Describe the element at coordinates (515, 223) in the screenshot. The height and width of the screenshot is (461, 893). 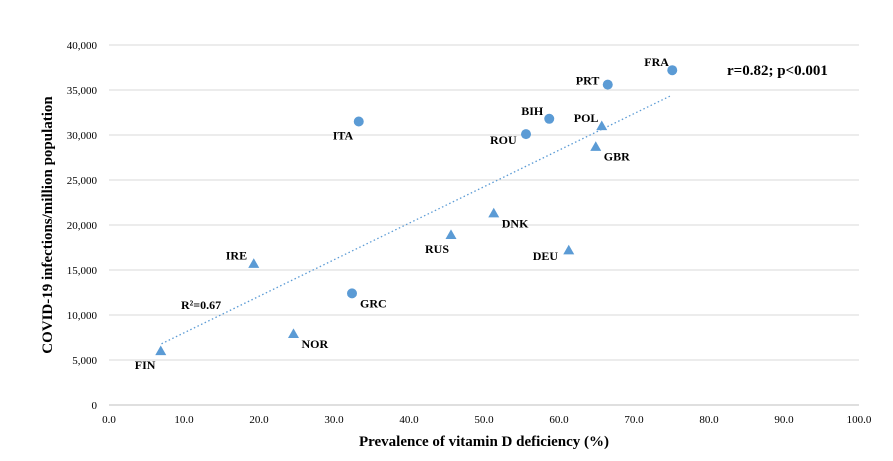
I see `point-label: DNK` at that location.